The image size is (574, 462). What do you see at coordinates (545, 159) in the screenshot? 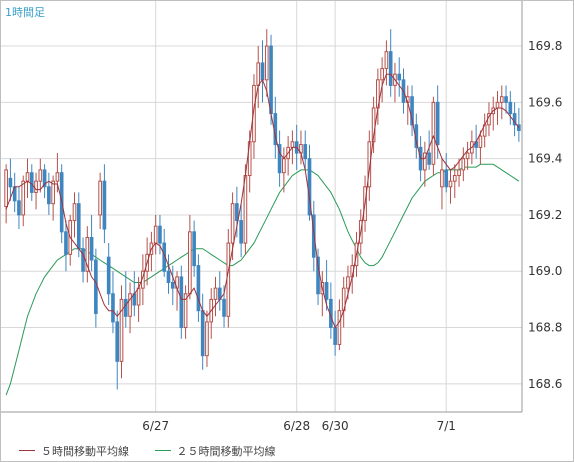
I see `y-tick-label: 169.4` at bounding box center [545, 159].